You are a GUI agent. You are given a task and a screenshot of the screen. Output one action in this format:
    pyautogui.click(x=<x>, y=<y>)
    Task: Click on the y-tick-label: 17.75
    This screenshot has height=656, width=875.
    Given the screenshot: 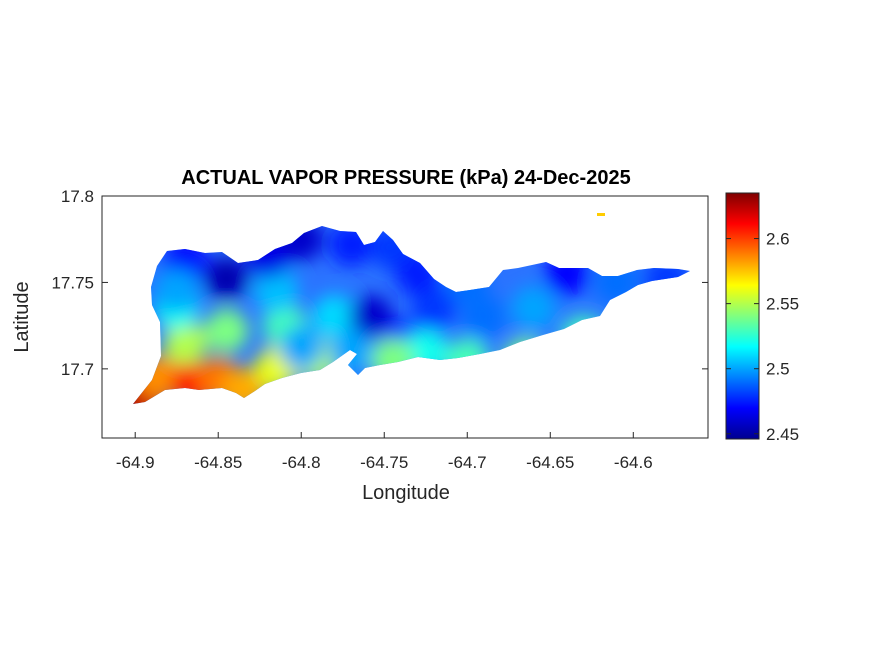 What is the action you would take?
    pyautogui.click(x=72, y=282)
    